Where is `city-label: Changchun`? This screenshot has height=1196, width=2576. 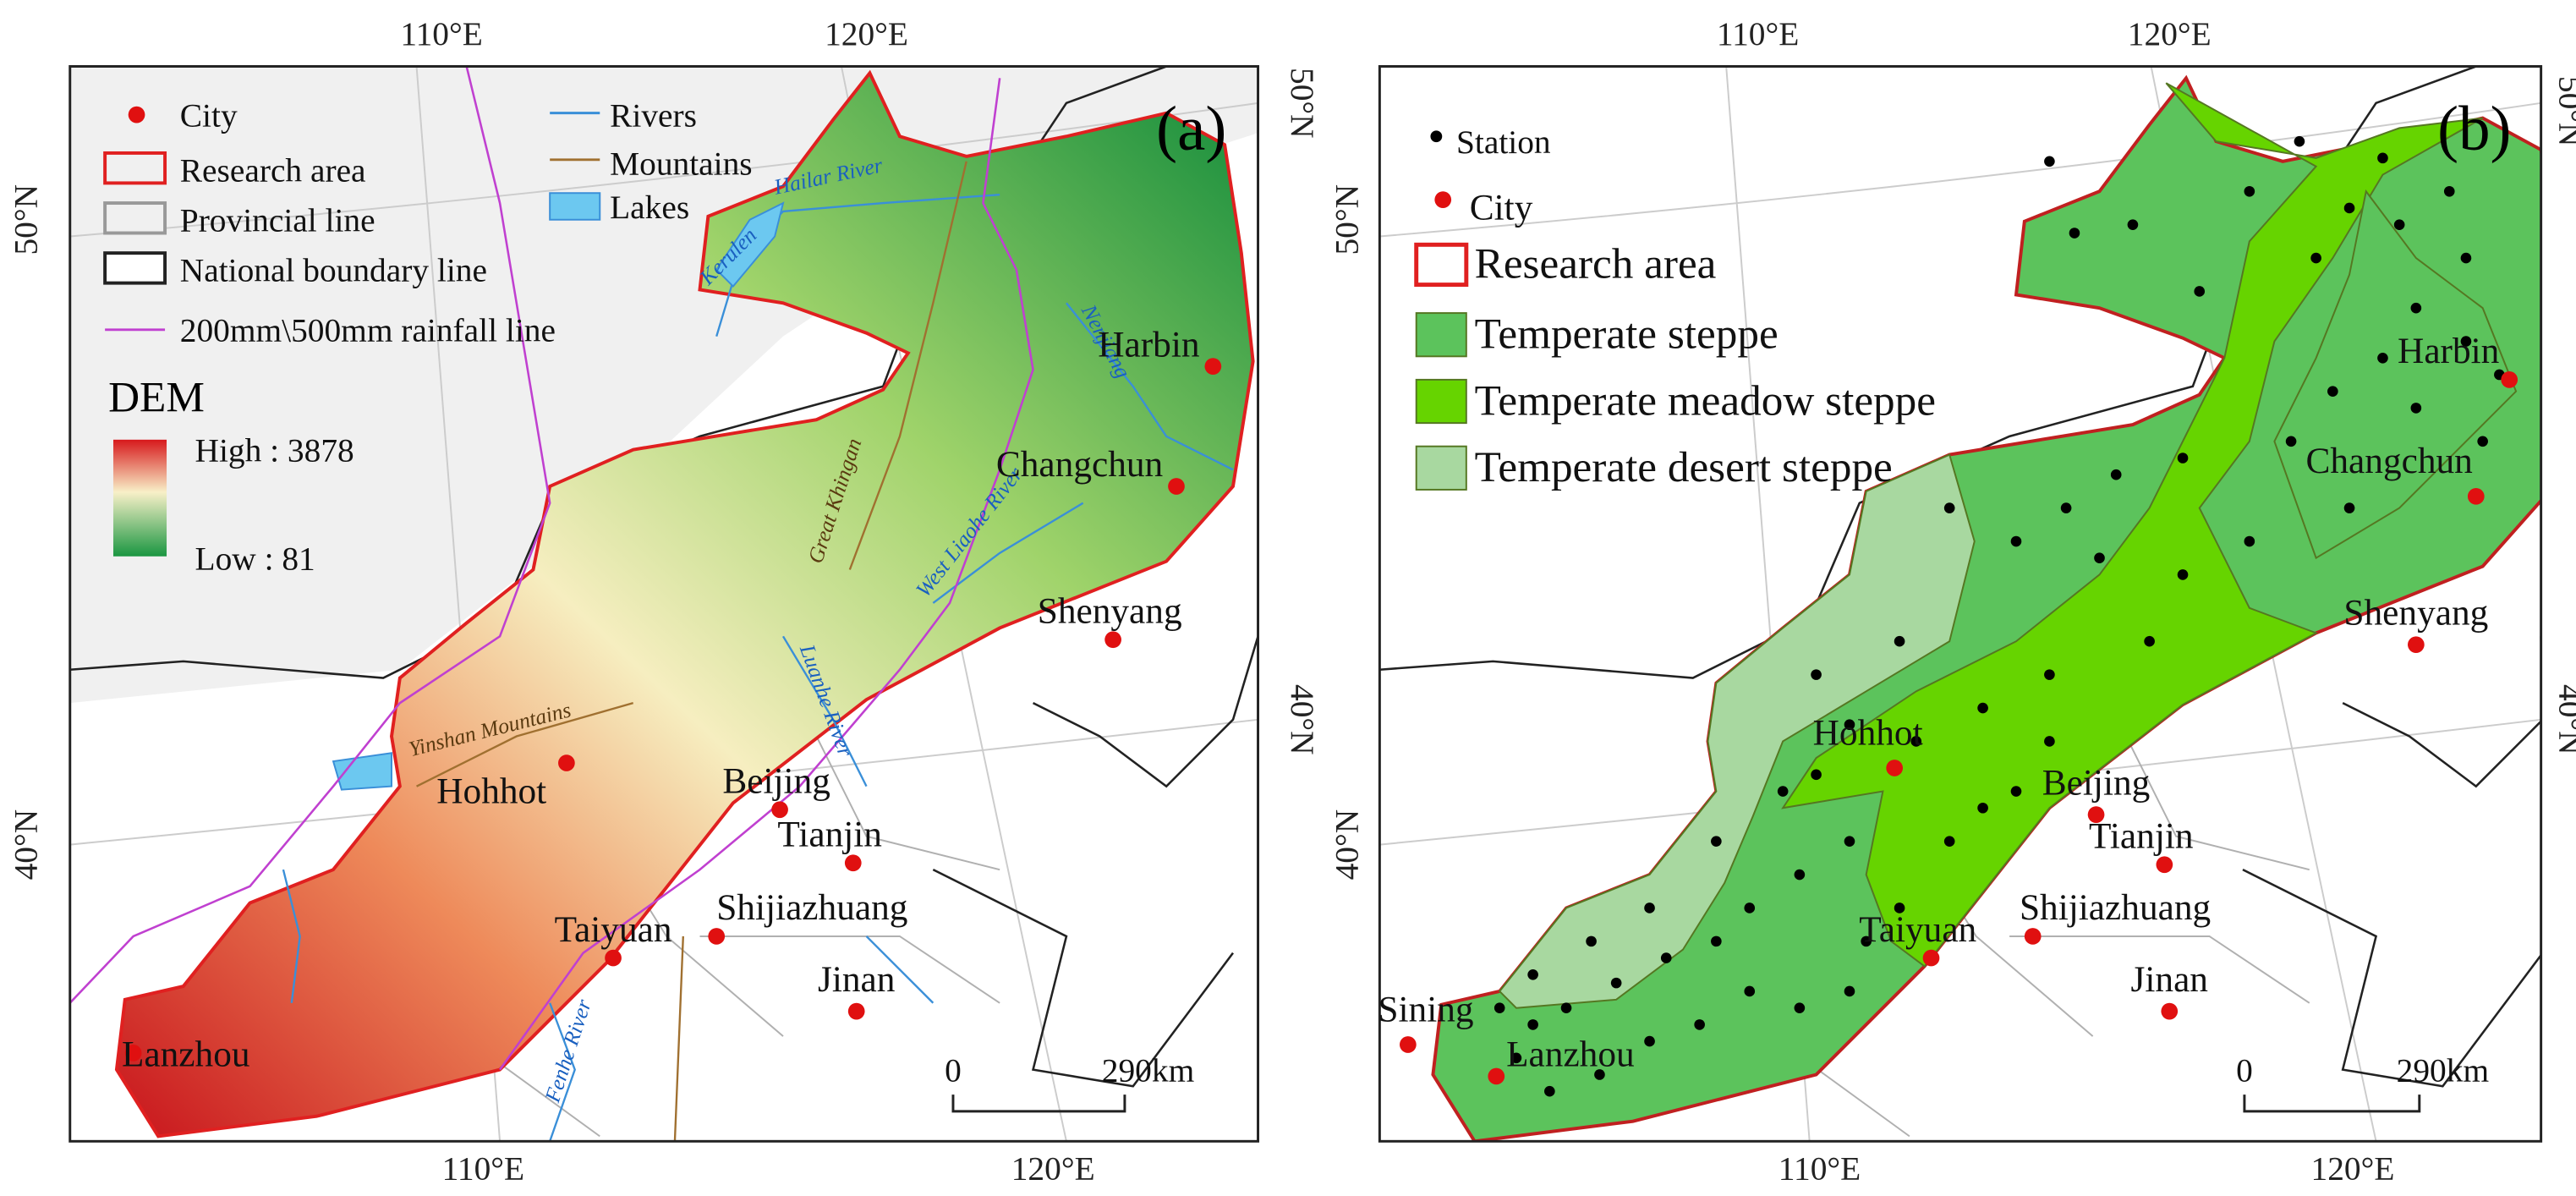
city-label: Changchun is located at coordinates (2389, 461).